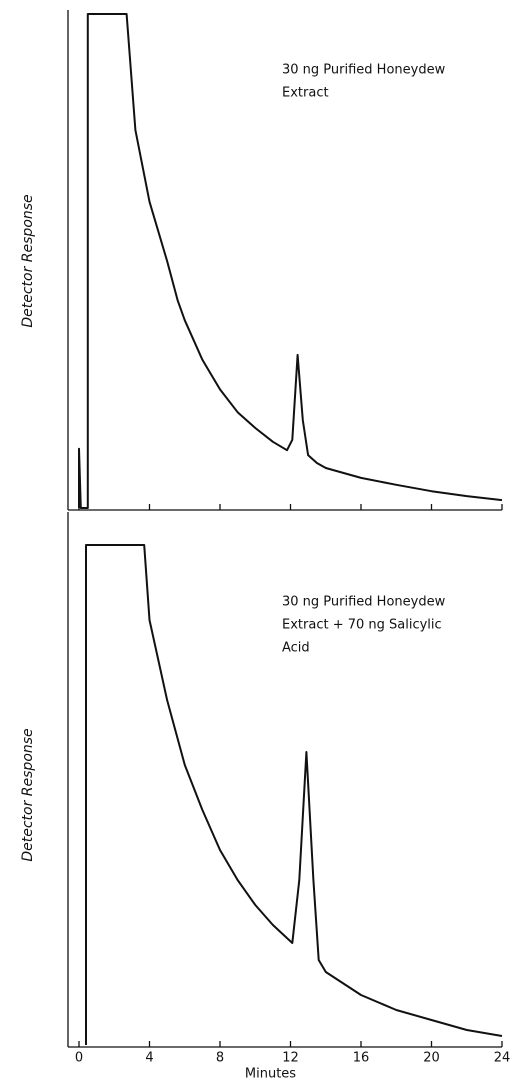 The image size is (512, 1080). I want to click on x-tick-label: 20, so click(431, 1058).